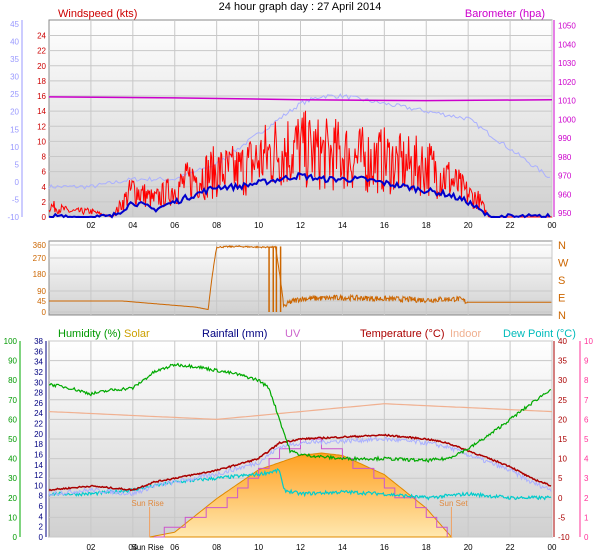 The height and width of the screenshot is (555, 600). I want to click on temp-tick-label: -10, so click(564, 537).